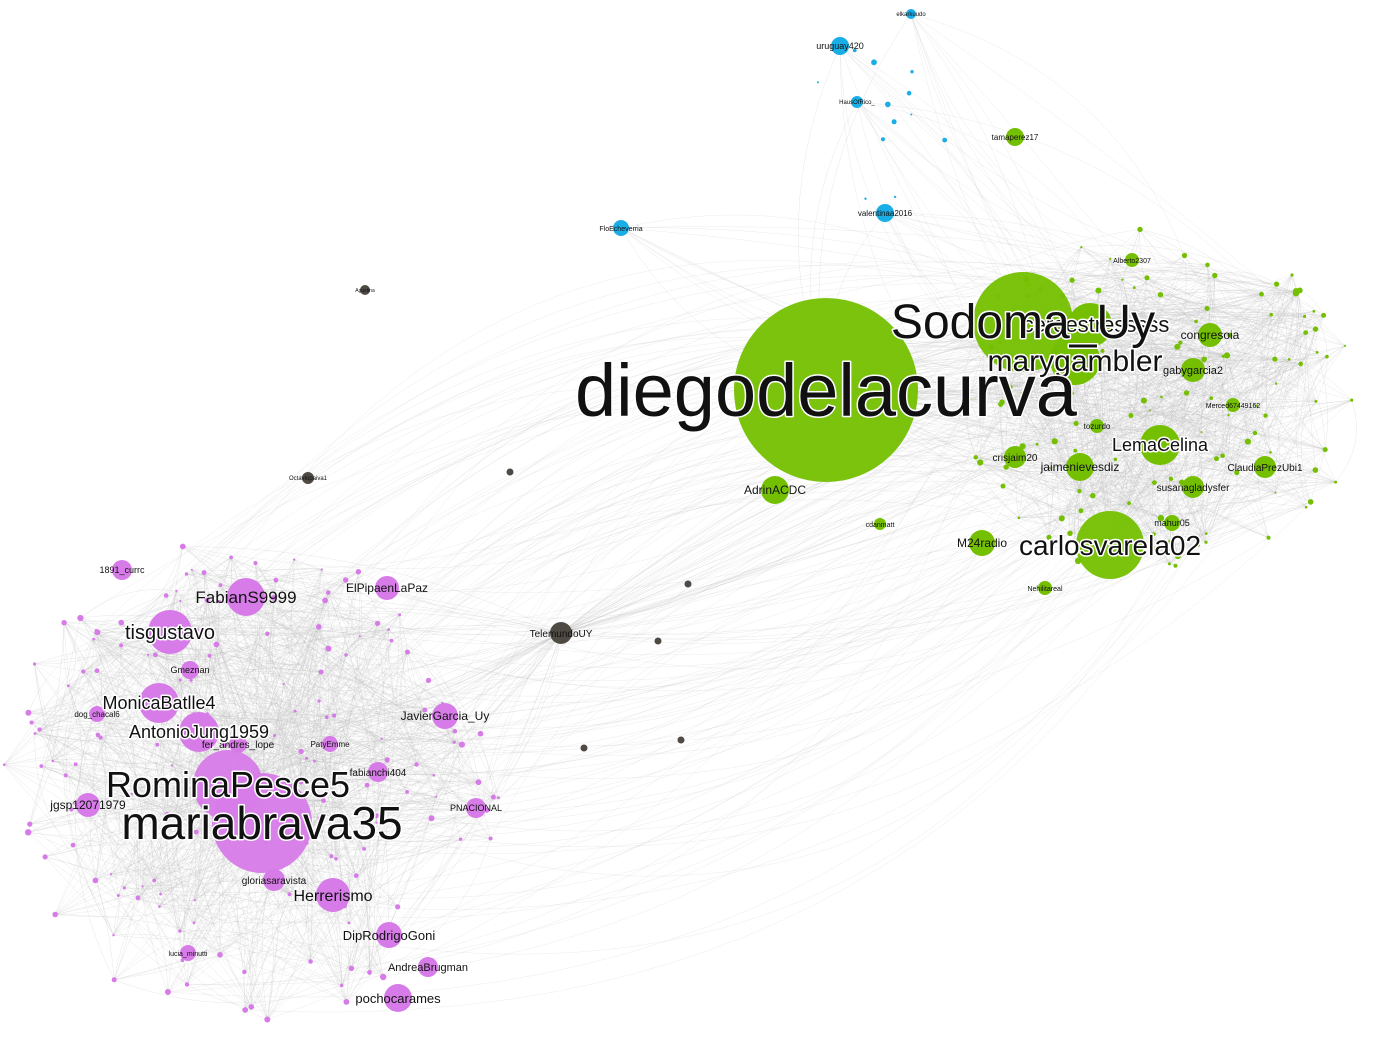 The width and height of the screenshot is (1384, 1046). I want to click on node-pochocarames, so click(398, 998).